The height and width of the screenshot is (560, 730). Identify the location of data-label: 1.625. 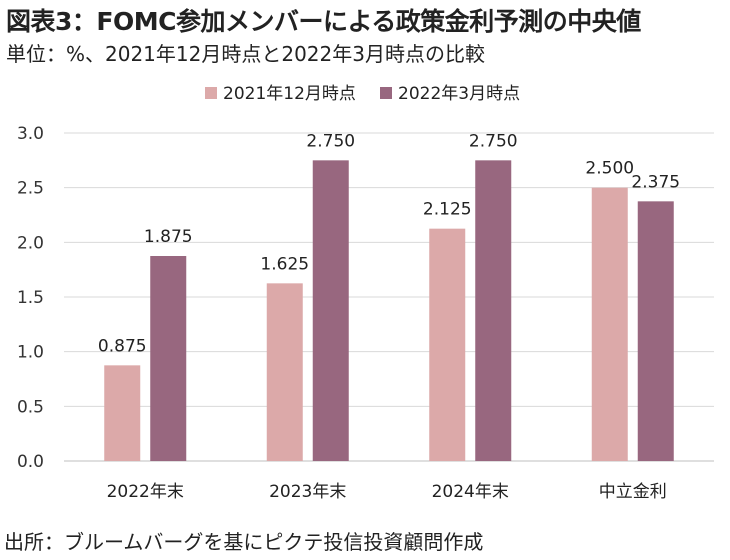
(284, 264).